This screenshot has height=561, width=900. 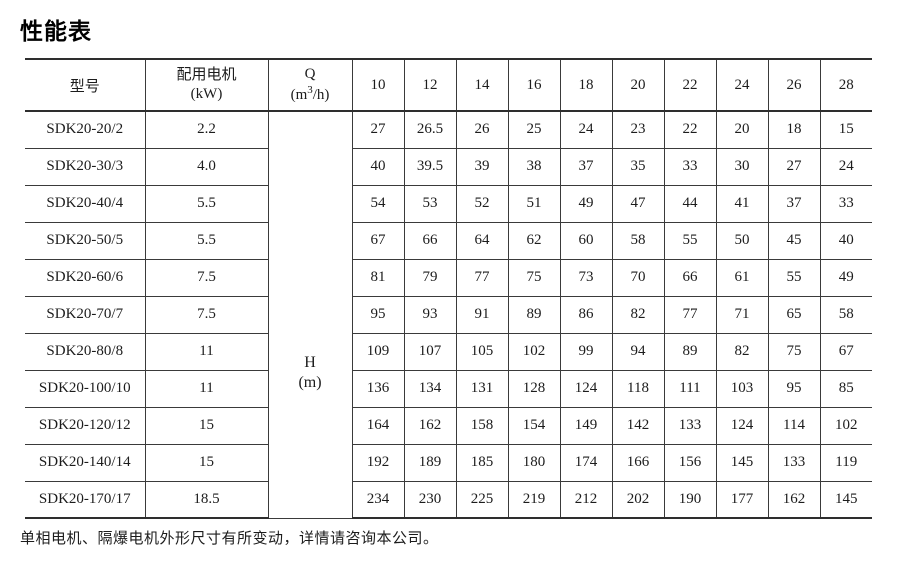 What do you see at coordinates (742, 462) in the screenshot?
I see `head-value-cell: 145` at bounding box center [742, 462].